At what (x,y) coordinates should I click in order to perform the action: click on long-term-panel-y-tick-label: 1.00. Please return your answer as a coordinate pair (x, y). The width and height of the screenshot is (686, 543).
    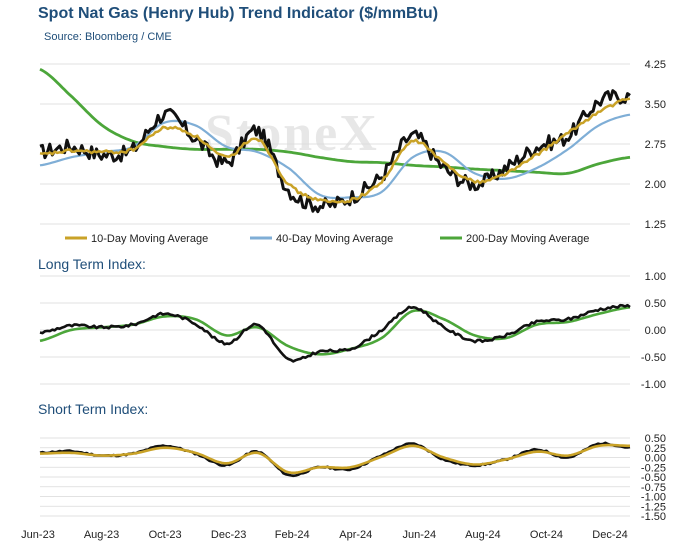
    Looking at the image, I should click on (655, 277).